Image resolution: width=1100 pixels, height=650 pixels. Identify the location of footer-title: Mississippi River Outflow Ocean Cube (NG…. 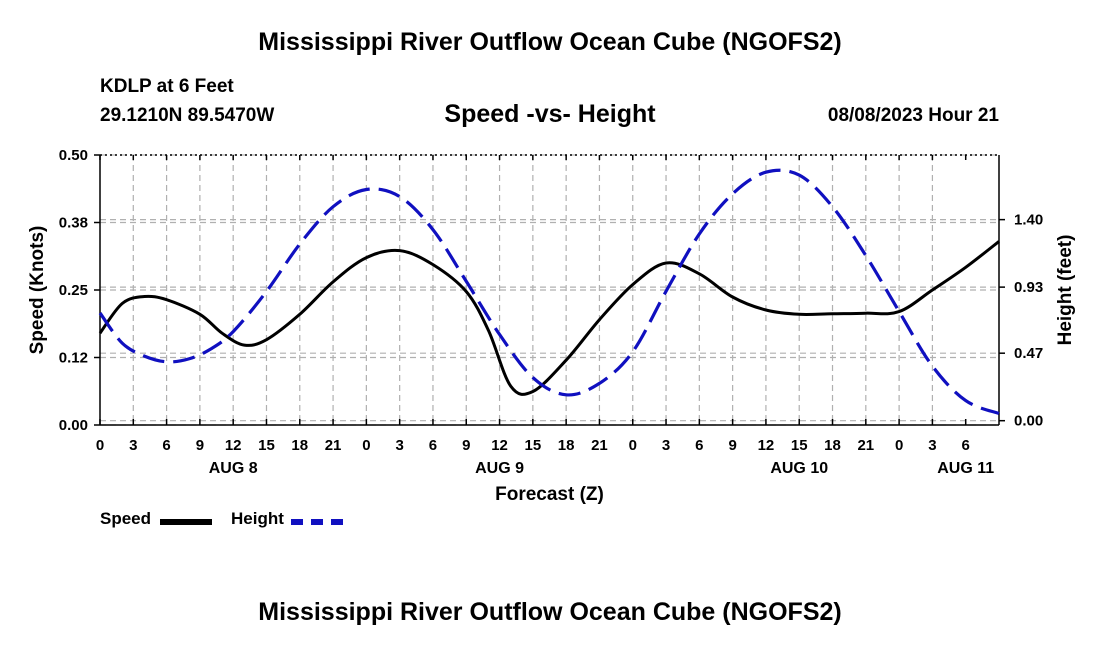
(550, 612).